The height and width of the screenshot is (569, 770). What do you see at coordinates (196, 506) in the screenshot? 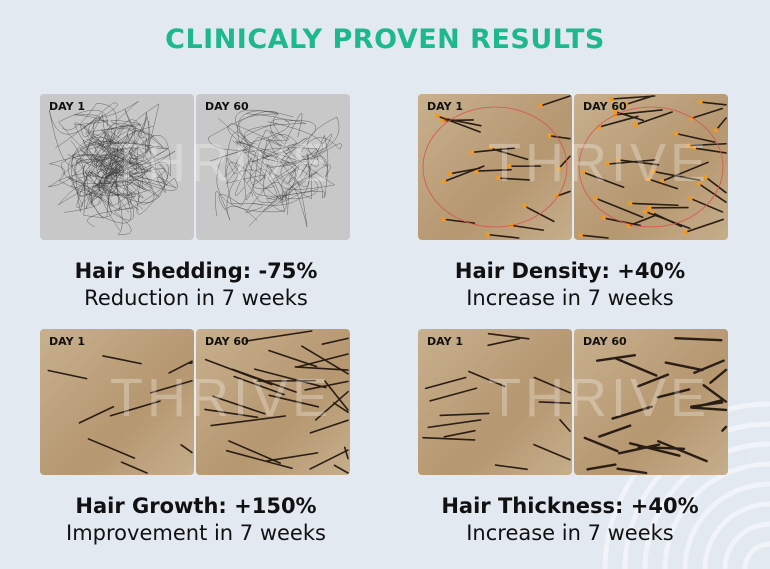
I see `growth-title: Hair Growth: +150%` at bounding box center [196, 506].